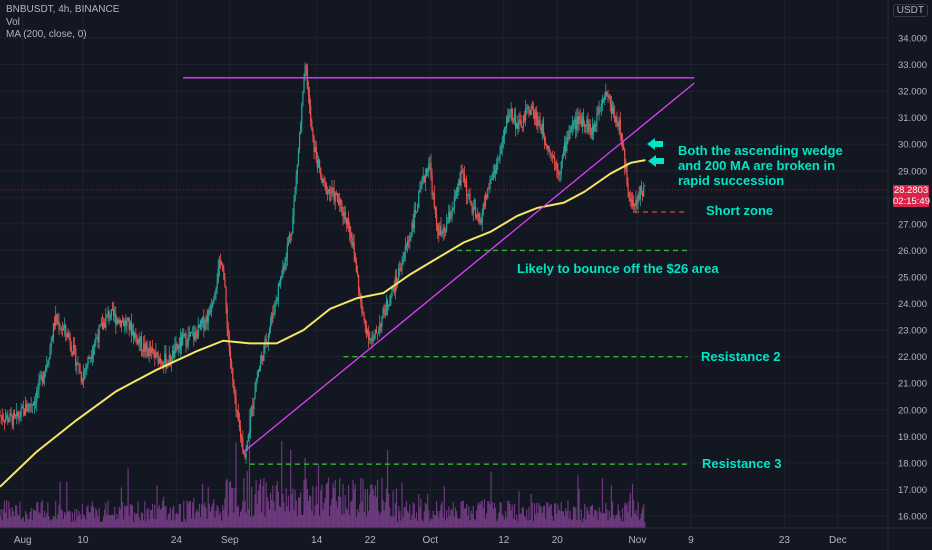  I want to click on annotation-bounce-26: Likely to bounce off the $26 area, so click(618, 268).